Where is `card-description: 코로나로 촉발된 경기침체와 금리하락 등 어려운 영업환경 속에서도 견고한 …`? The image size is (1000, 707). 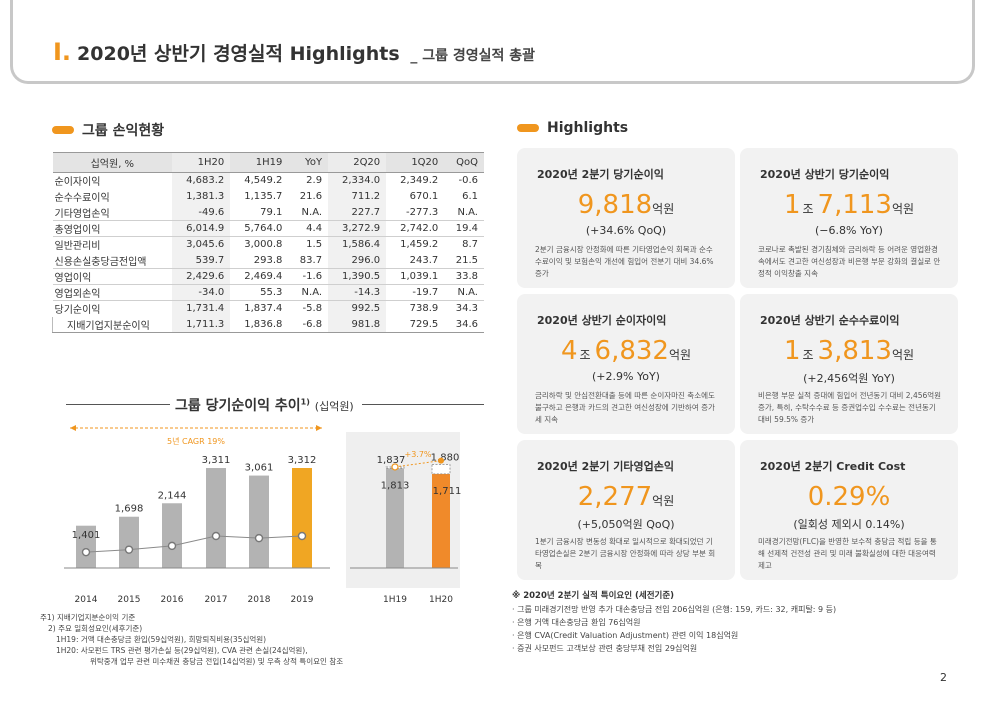 card-description: 코로나로 촉발된 경기침체와 금리하락 등 어려운 영업환경 속에서도 견고한 … is located at coordinates (849, 261).